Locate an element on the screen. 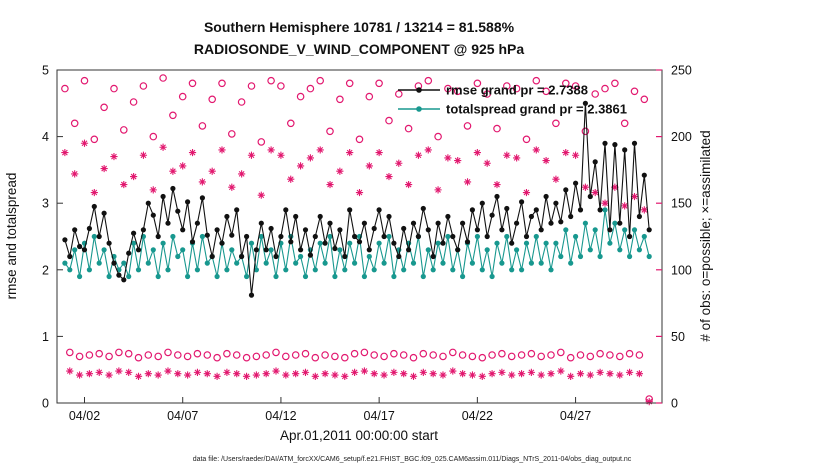  y2-axis-ticks: 0 50 100 150 200 250 is located at coordinates (674, 237).